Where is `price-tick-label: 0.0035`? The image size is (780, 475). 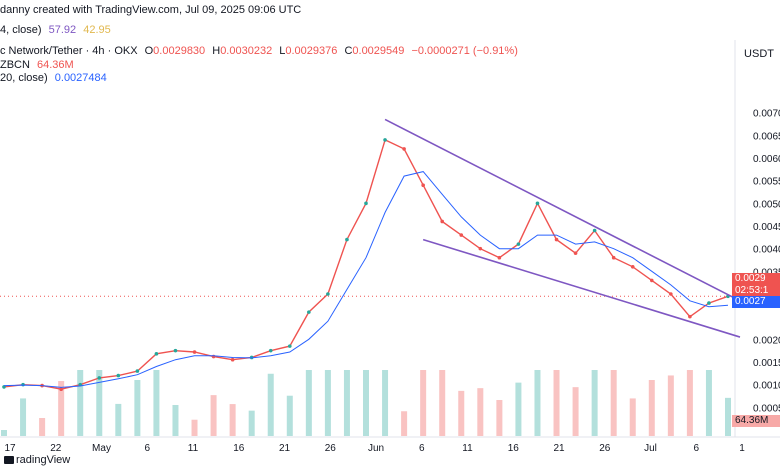
price-tick-label: 0.0035 is located at coordinates (766, 272).